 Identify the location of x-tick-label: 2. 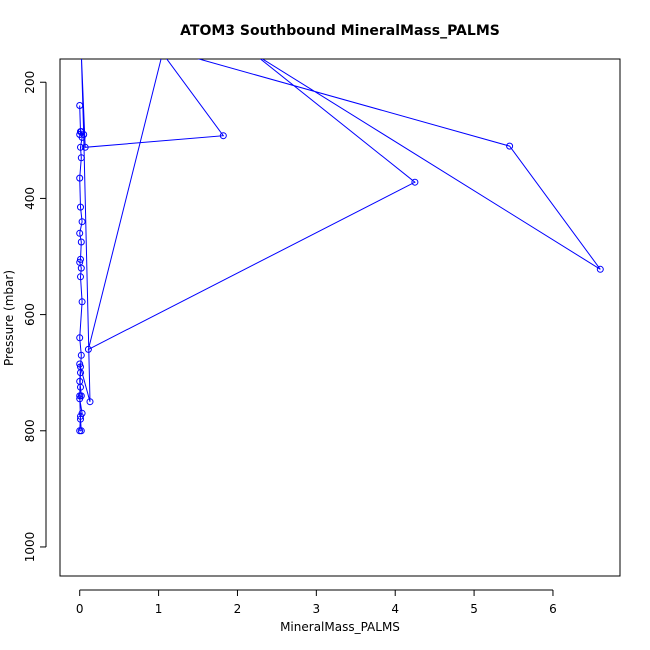
(238, 609).